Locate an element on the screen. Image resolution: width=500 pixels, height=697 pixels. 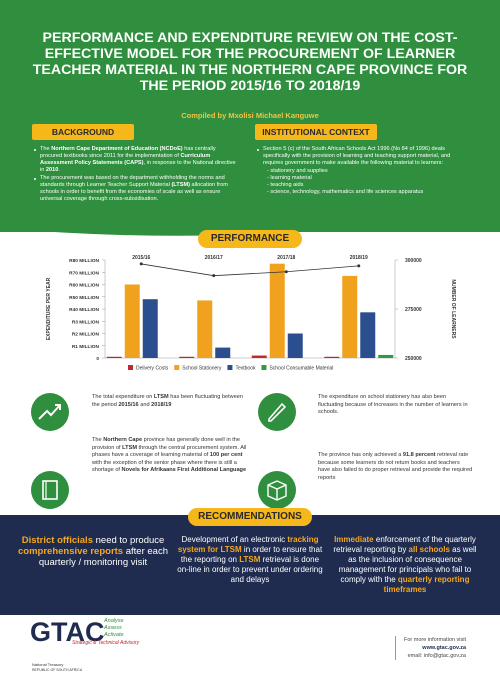
text-run: Northern Cape is located at coordinates (123, 440).